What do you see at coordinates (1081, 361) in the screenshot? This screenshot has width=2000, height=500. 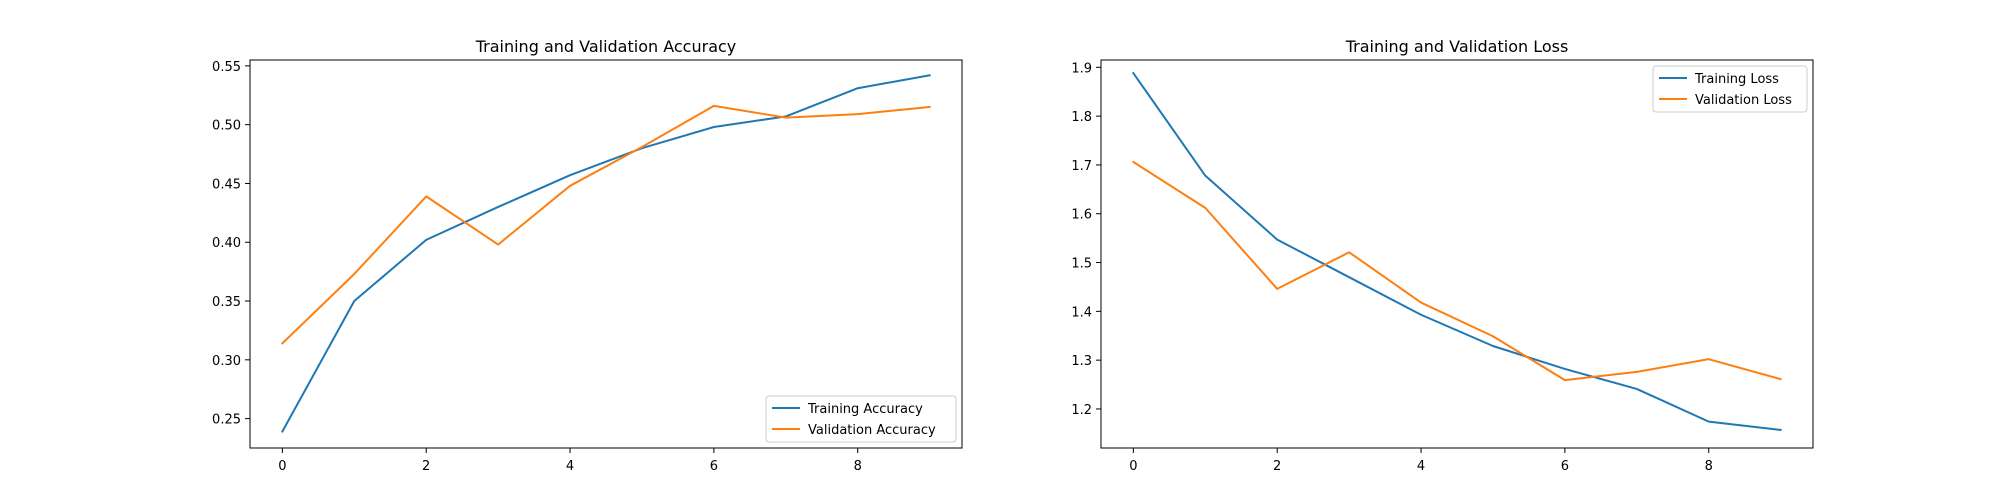 I see `y-tick-label: 1.3` at bounding box center [1081, 361].